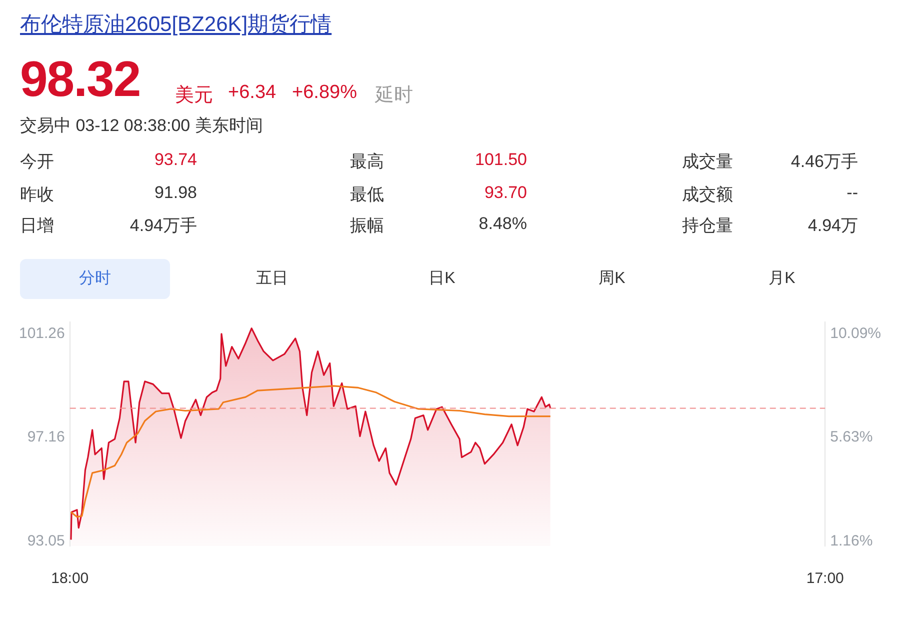  What do you see at coordinates (37, 195) in the screenshot?
I see `text: 昨收` at bounding box center [37, 195].